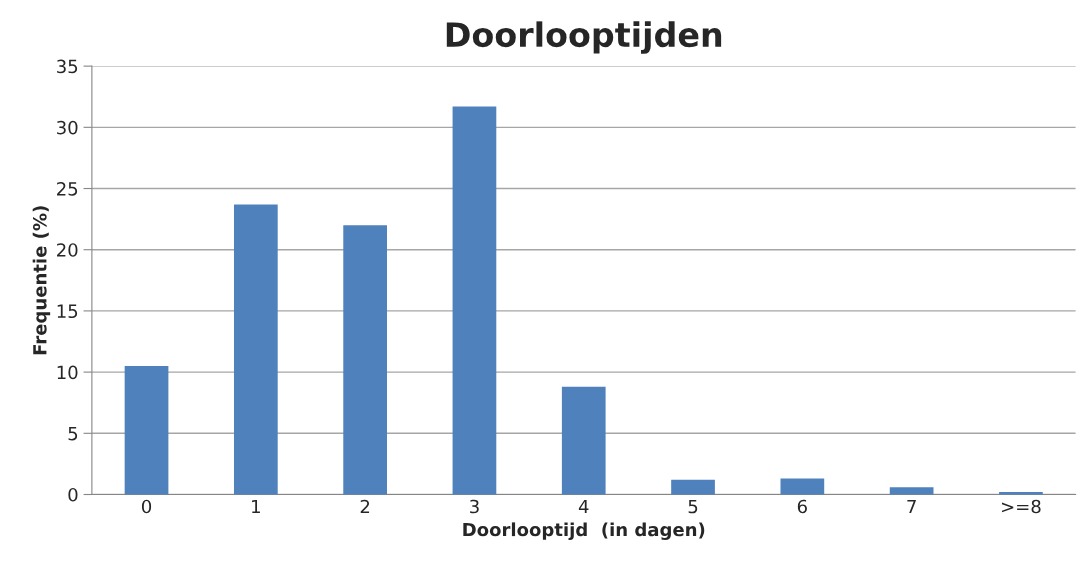  I want to click on y-axis-title: Frequentie (%), so click(41, 280).